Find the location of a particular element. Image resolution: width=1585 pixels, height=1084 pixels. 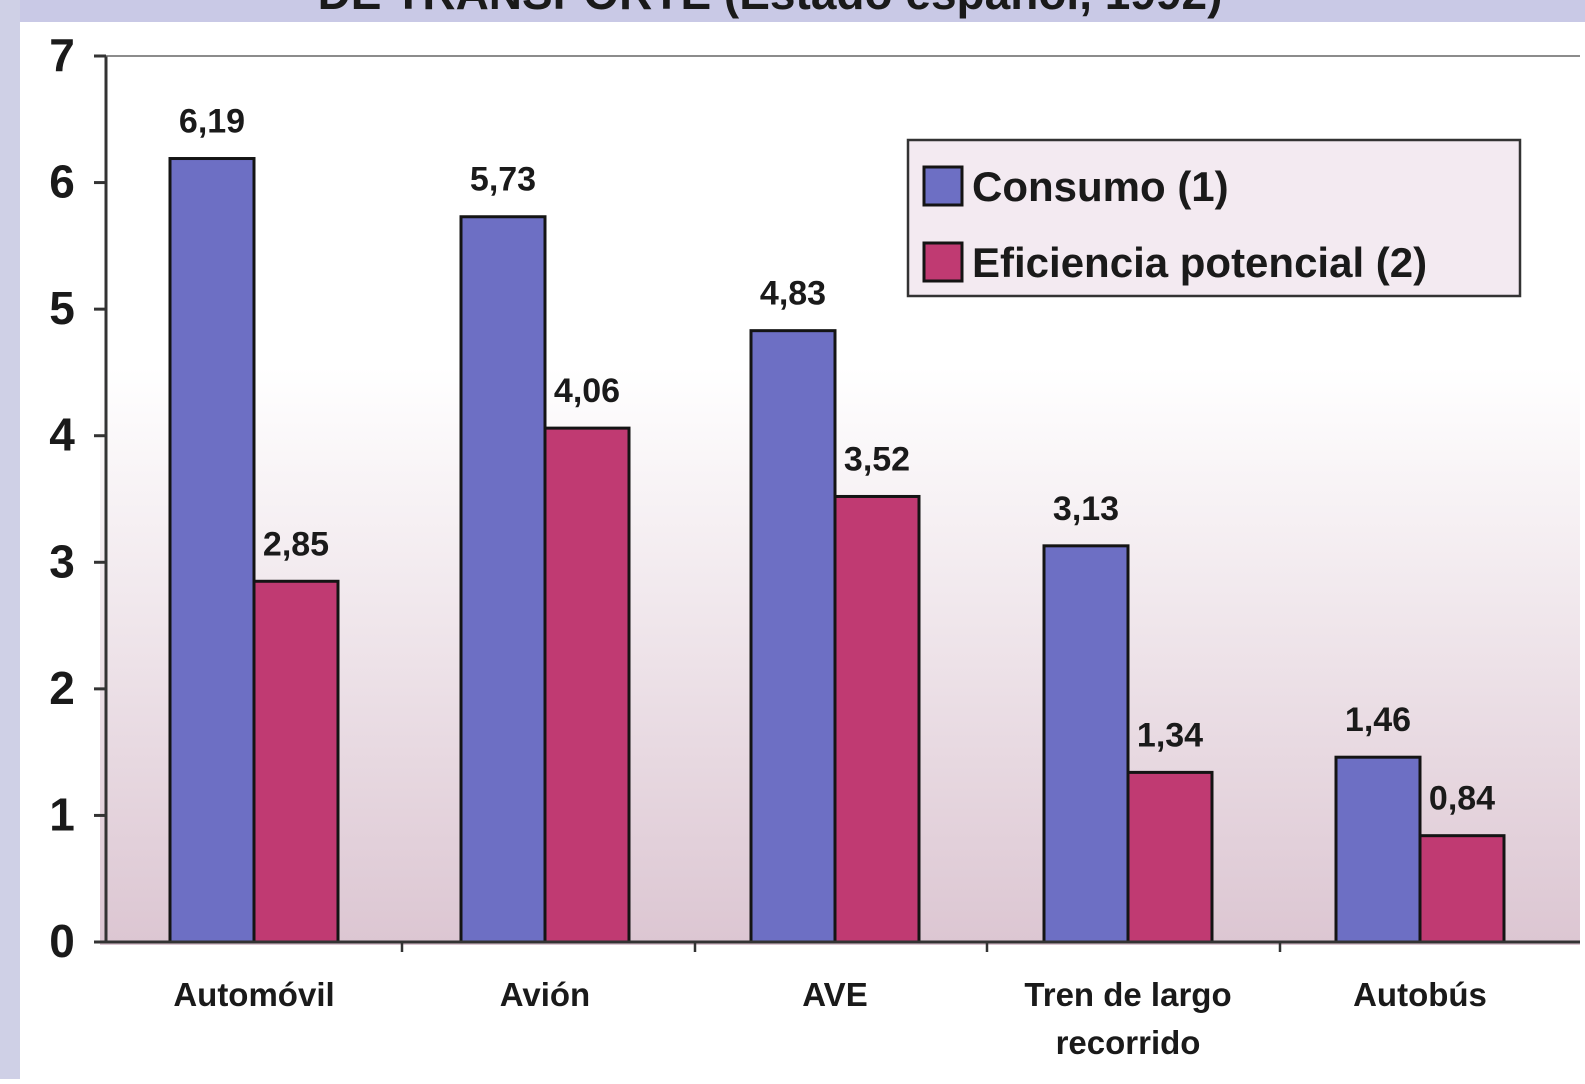

data-label-consumo-4: 1,46 is located at coordinates (1378, 720).